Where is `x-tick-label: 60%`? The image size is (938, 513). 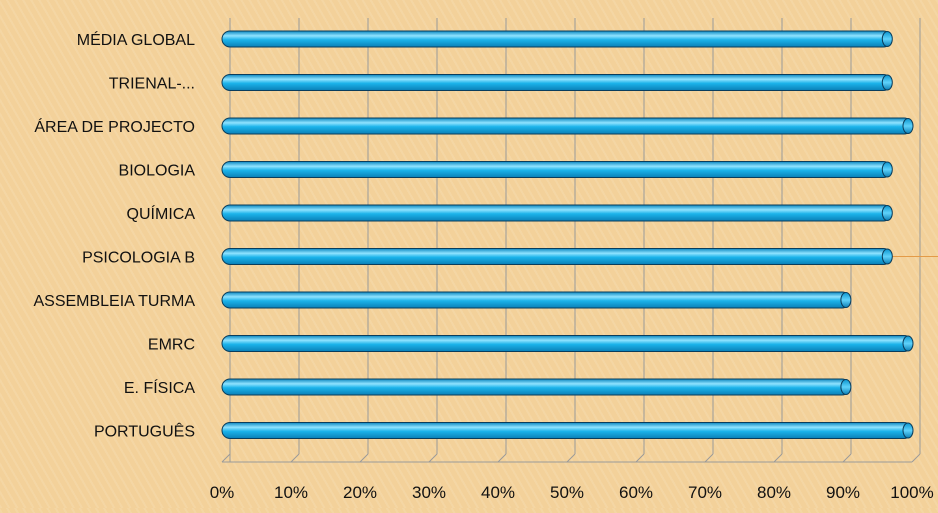 x-tick-label: 60% is located at coordinates (636, 492).